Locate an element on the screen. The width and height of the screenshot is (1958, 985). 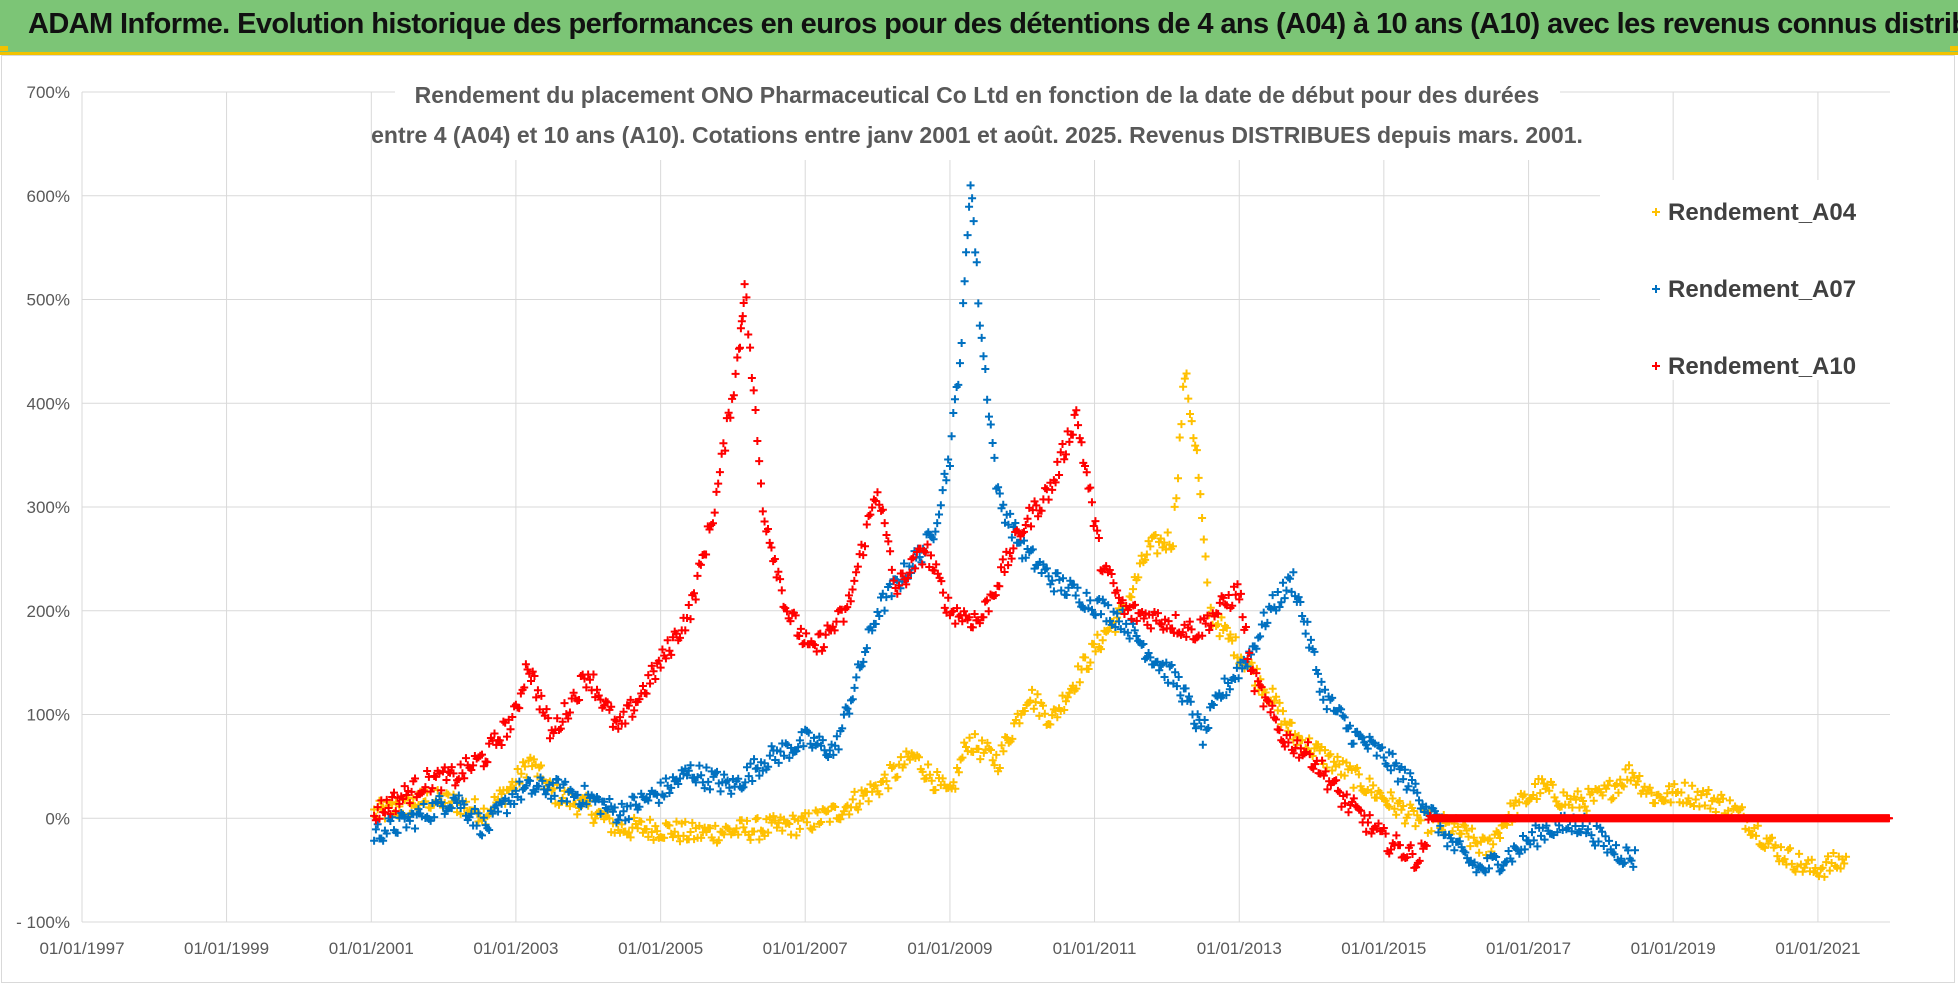
banner-corner-right is located at coordinates (1954, 48).